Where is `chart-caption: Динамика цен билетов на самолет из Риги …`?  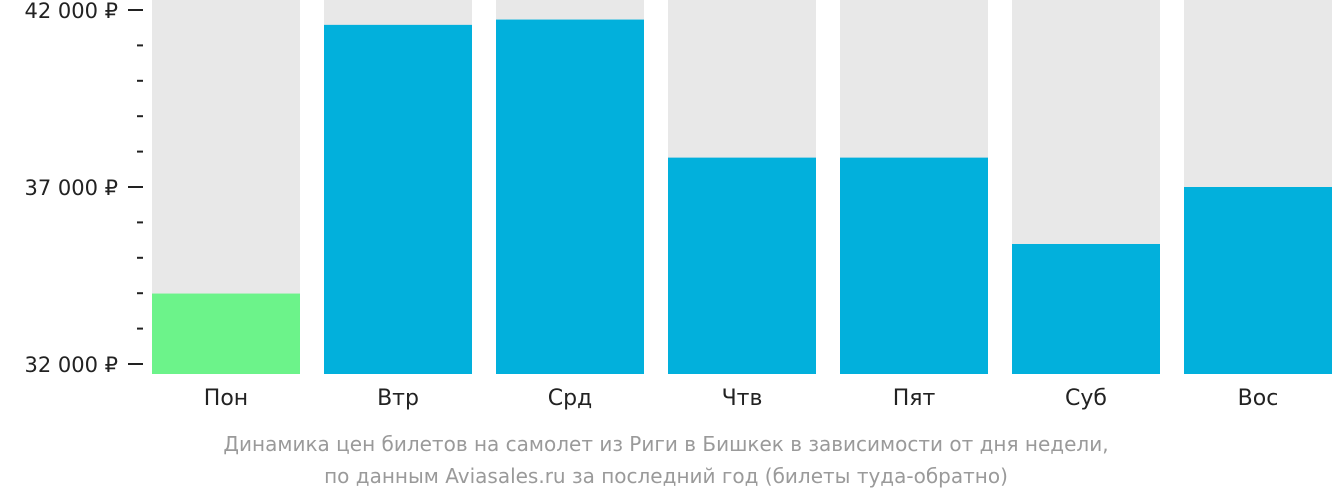
chart-caption: Динамика цен билетов на самолет из Риги … is located at coordinates (666, 460).